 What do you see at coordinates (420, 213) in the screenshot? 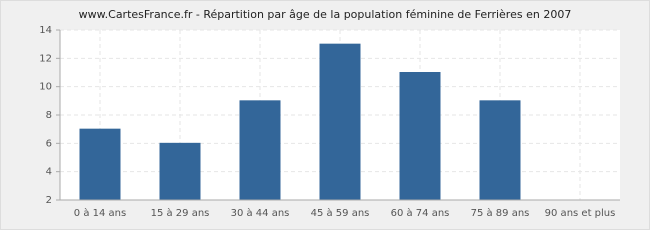
I see `x-tick-label: 60 à 74 ans` at bounding box center [420, 213].